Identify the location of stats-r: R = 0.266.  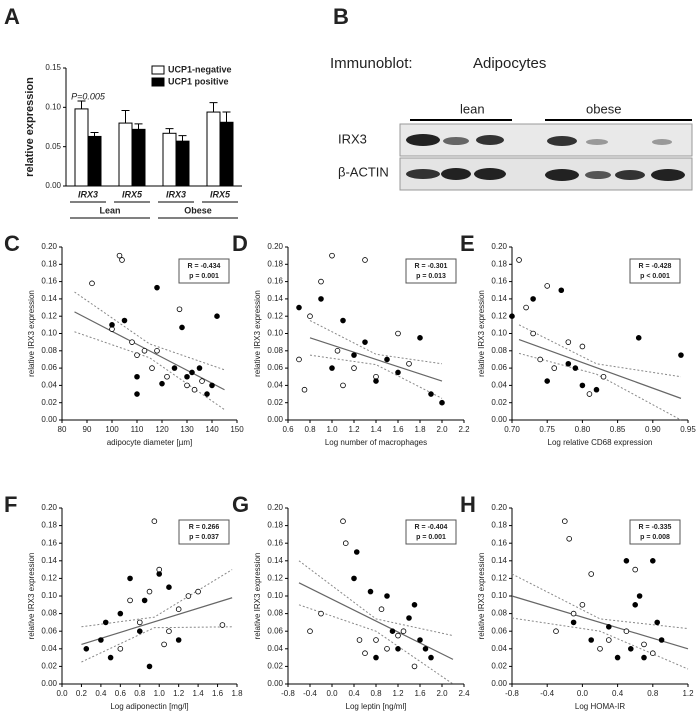
(204, 527).